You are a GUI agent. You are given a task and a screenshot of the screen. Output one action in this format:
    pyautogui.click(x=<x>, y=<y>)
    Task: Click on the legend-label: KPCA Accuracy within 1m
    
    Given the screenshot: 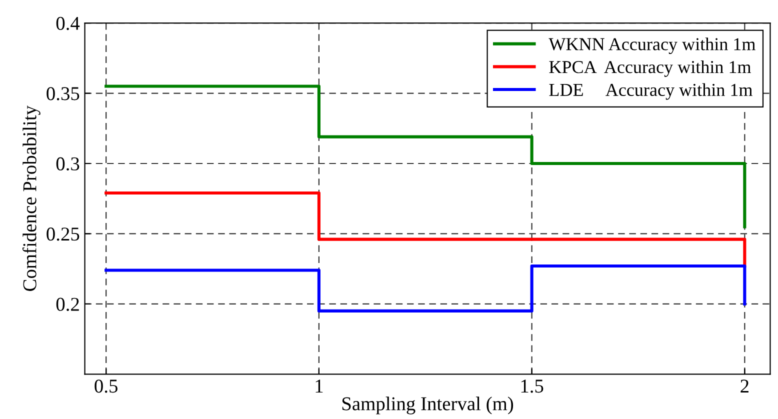 What is the action you would take?
    pyautogui.click(x=650, y=68)
    